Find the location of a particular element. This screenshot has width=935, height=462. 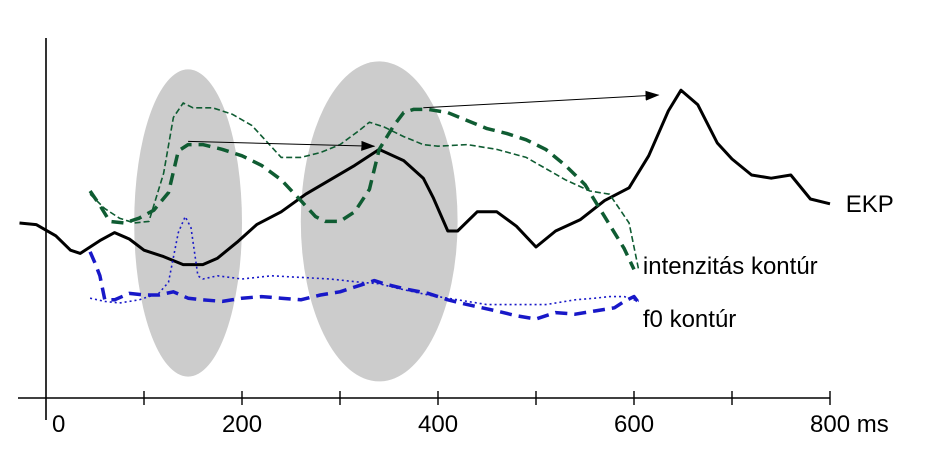

arrow-layer is located at coordinates (424, 120).